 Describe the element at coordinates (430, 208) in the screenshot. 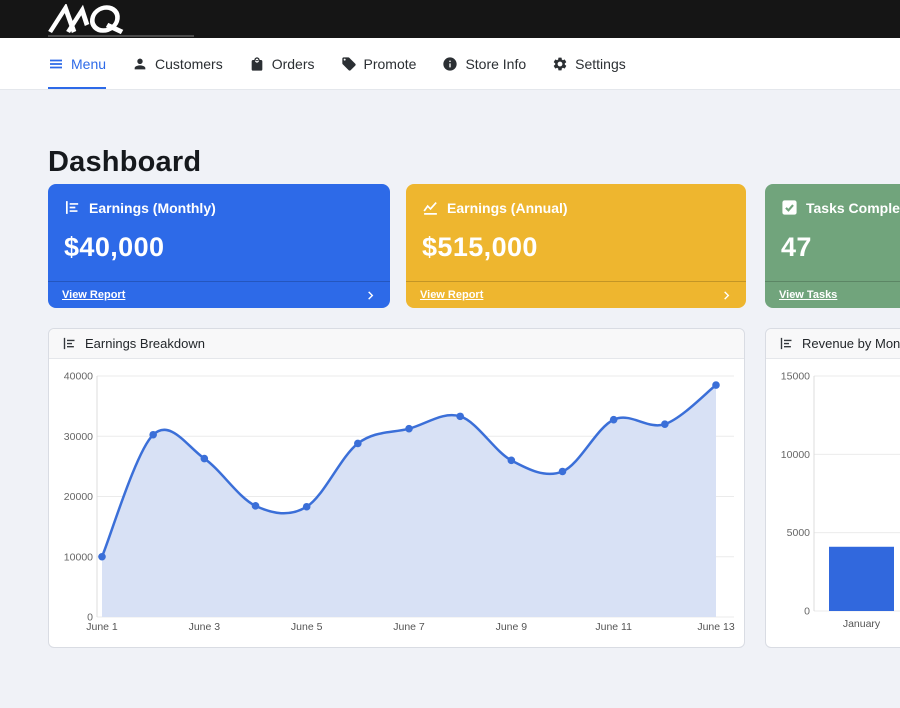

I see `line-chart-icon` at that location.